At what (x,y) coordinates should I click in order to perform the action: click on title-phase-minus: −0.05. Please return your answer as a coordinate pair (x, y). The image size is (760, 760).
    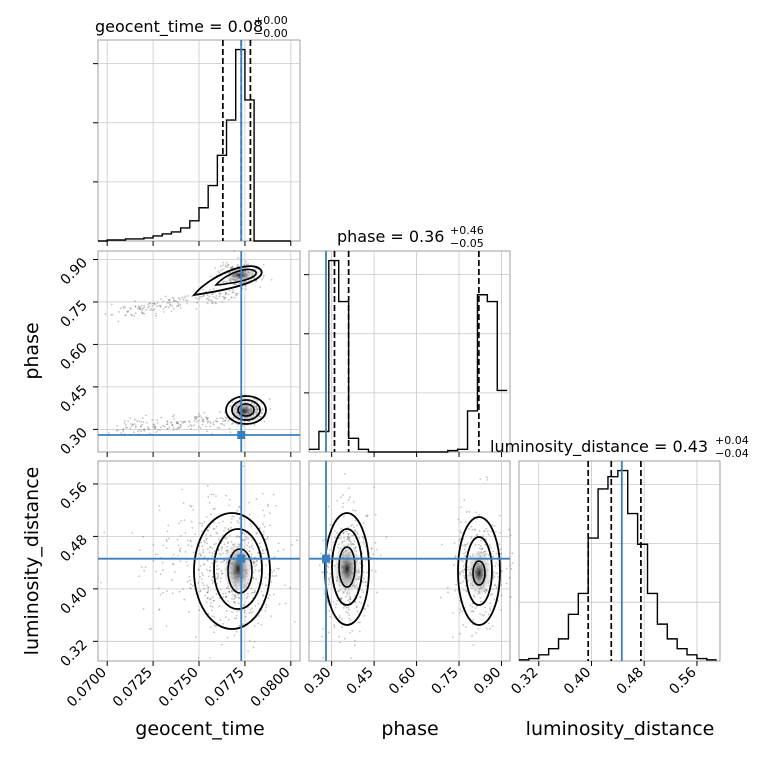
    Looking at the image, I should click on (467, 243).